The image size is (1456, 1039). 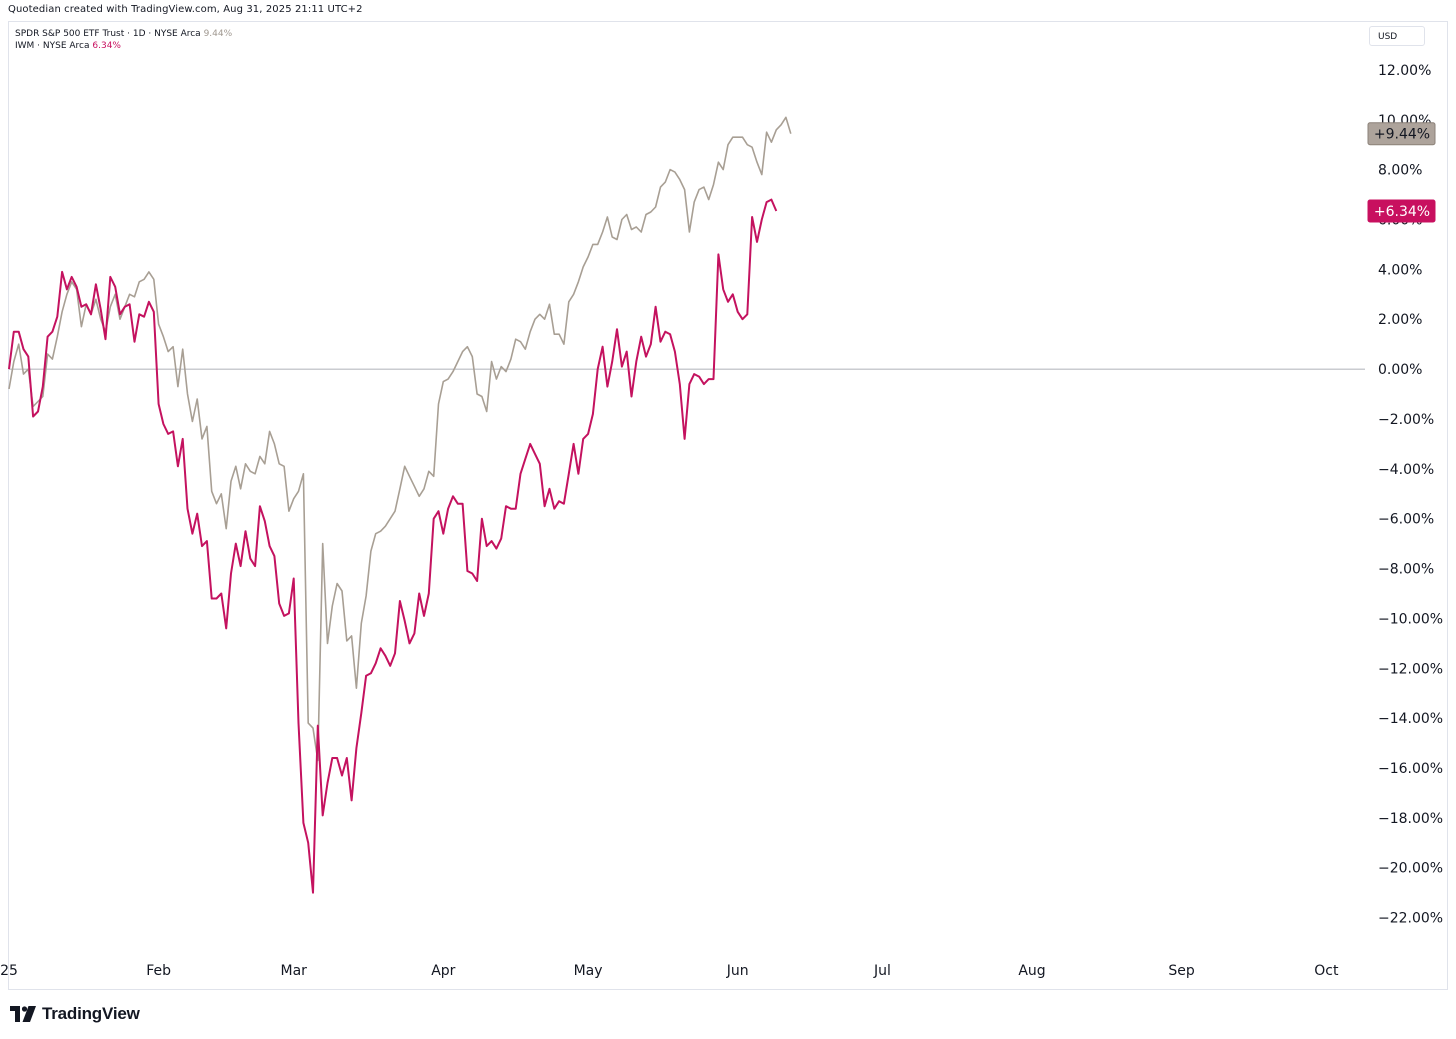 What do you see at coordinates (1410, 869) in the screenshot?
I see `y-tick-label: −20.00%` at bounding box center [1410, 869].